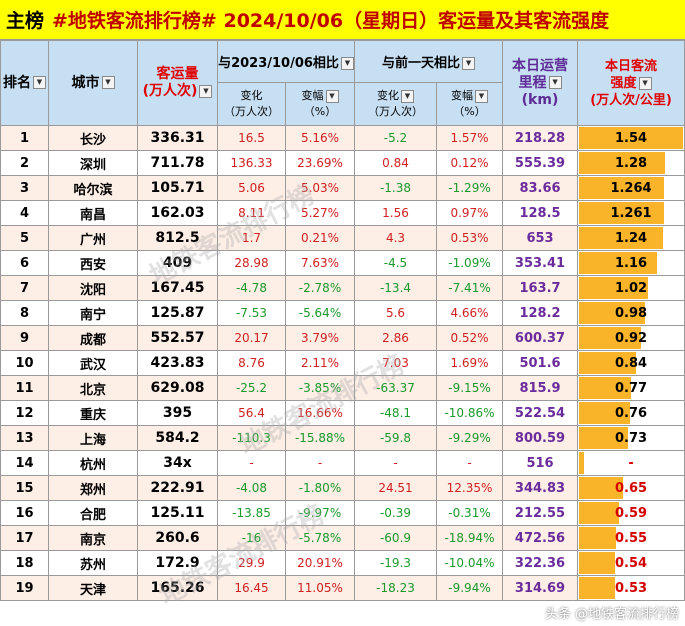 The width and height of the screenshot is (685, 626). I want to click on dod-pct-cell: 0.53%, so click(469, 238).